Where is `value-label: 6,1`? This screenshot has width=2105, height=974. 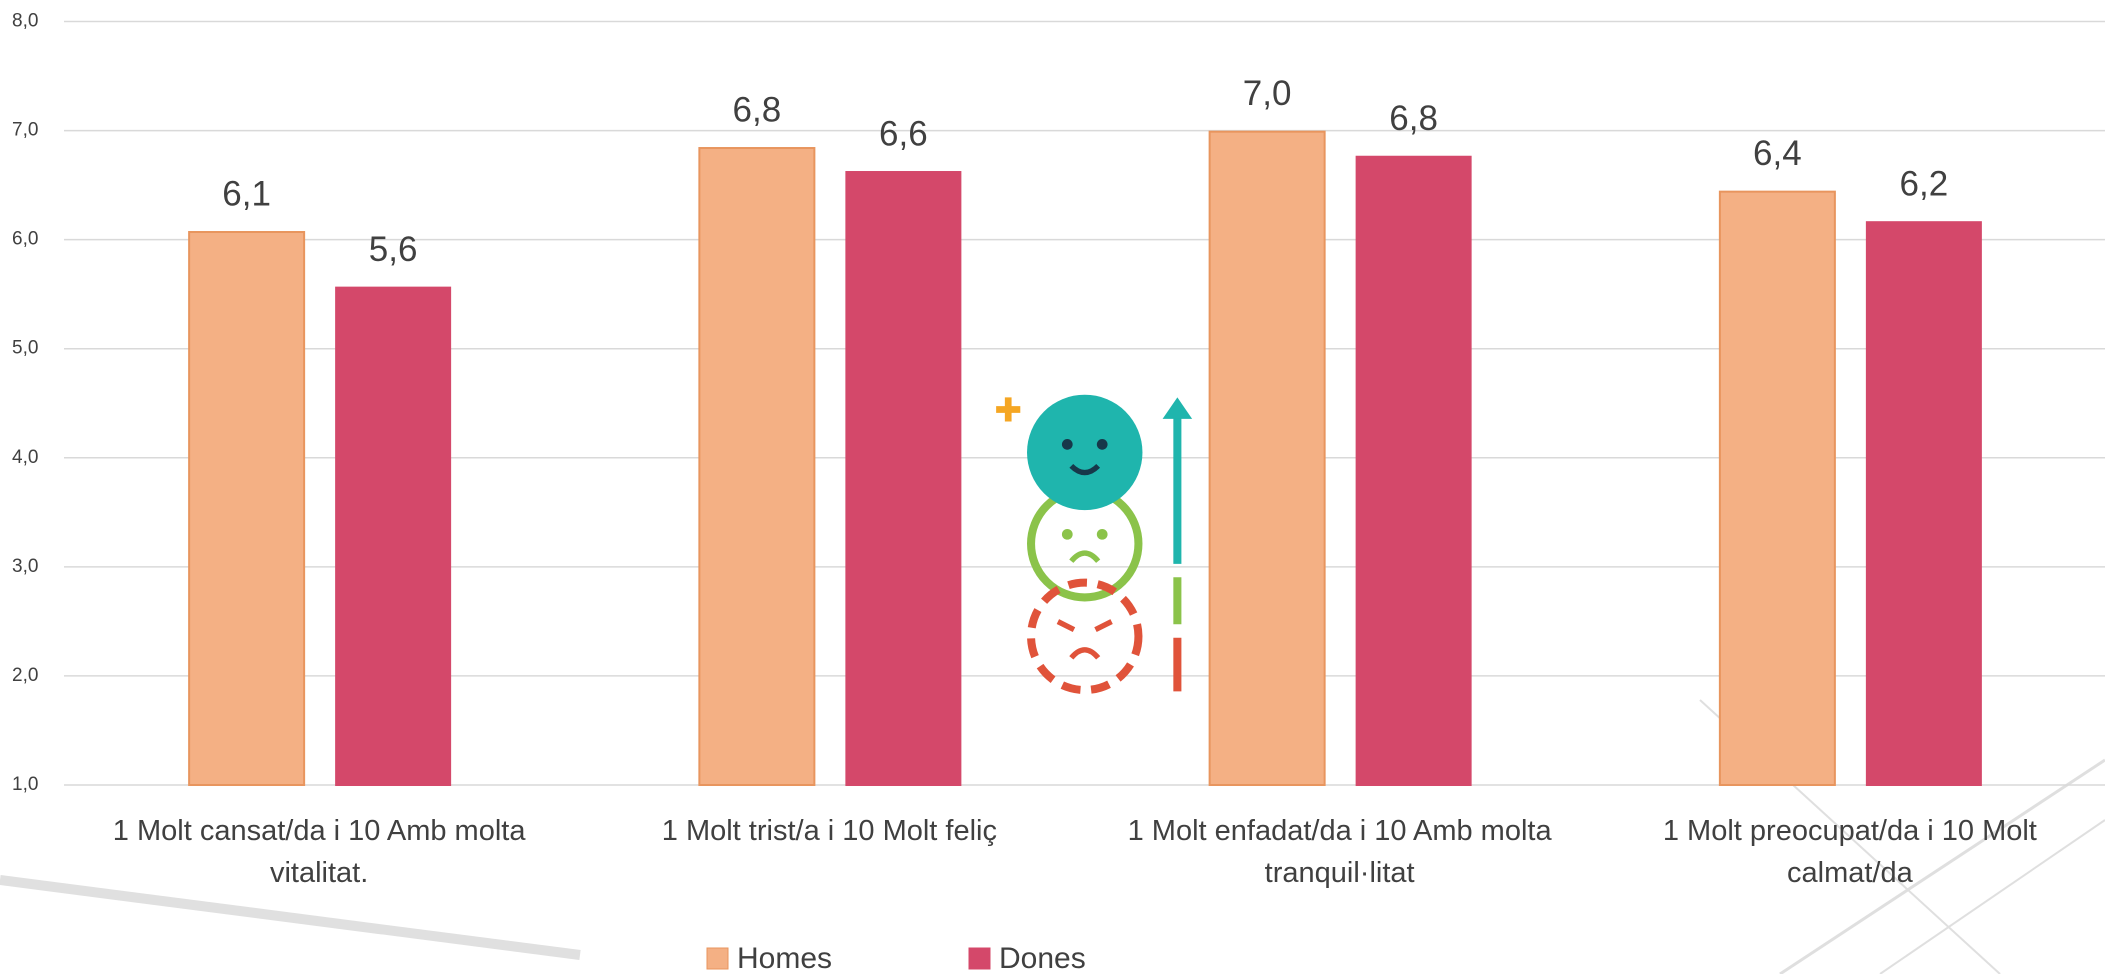
value-label: 6,1 is located at coordinates (246, 193).